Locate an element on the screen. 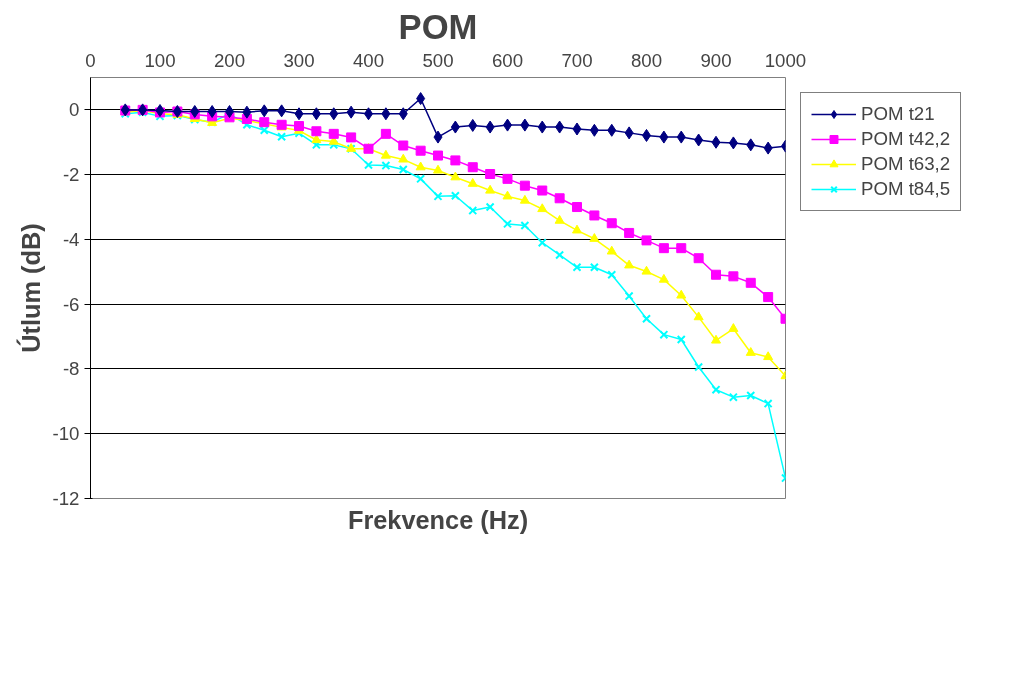 The image size is (1033, 688). y-tick-label: -2 is located at coordinates (71, 175).